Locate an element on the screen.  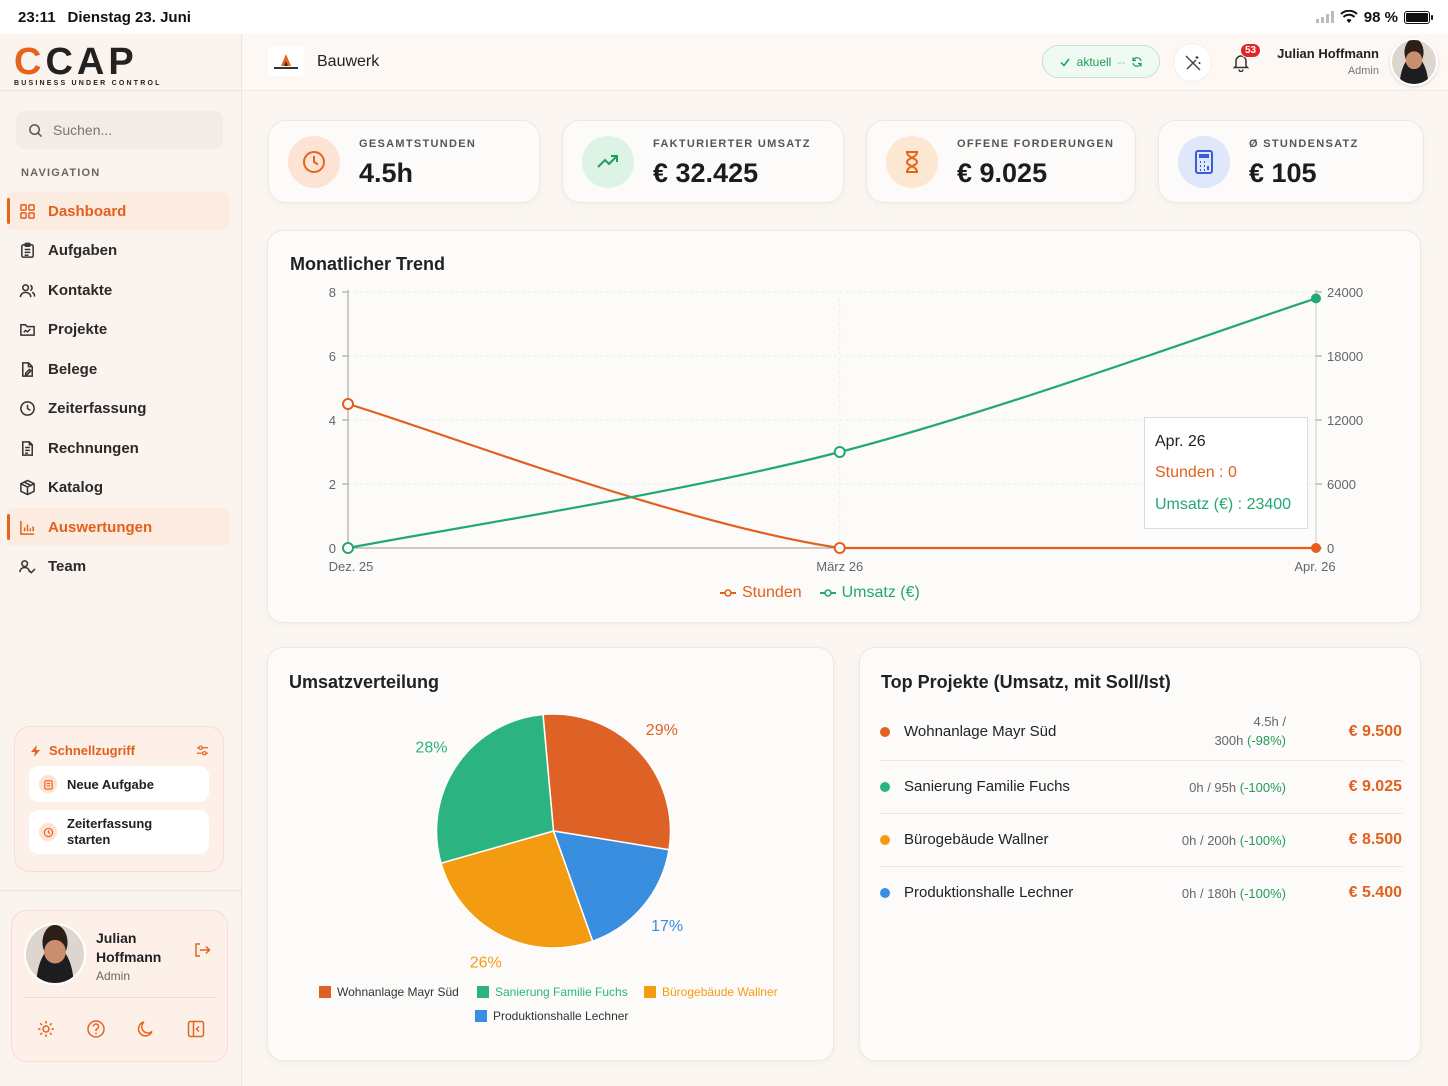
revenue-distribution-title: Umsatzverteilung is located at coordinates (364, 682).